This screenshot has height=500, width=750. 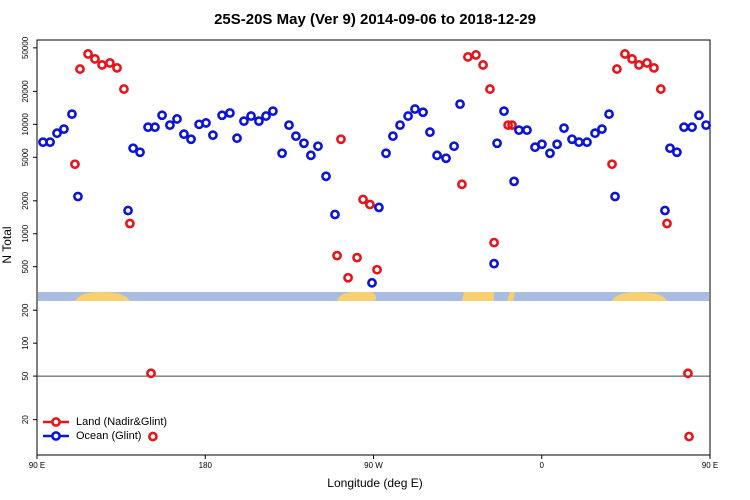 I want to click on y-tick-label: 20, so click(x=25, y=419).